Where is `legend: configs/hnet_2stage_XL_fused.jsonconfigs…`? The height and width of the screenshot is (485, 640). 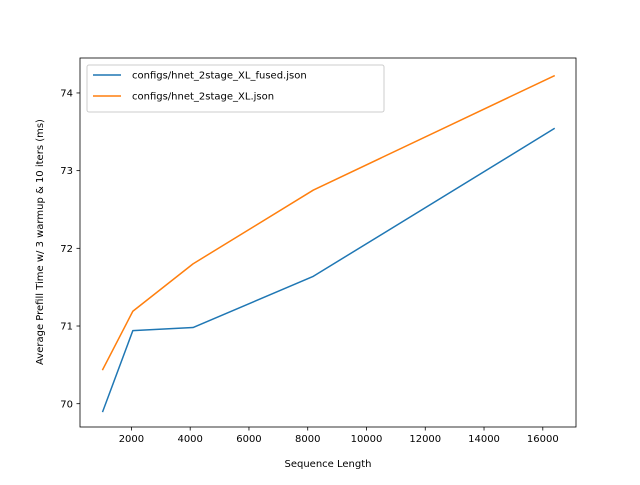 legend: configs/hnet_2stage_XL_fused.jsonconfigs… is located at coordinates (235, 88).